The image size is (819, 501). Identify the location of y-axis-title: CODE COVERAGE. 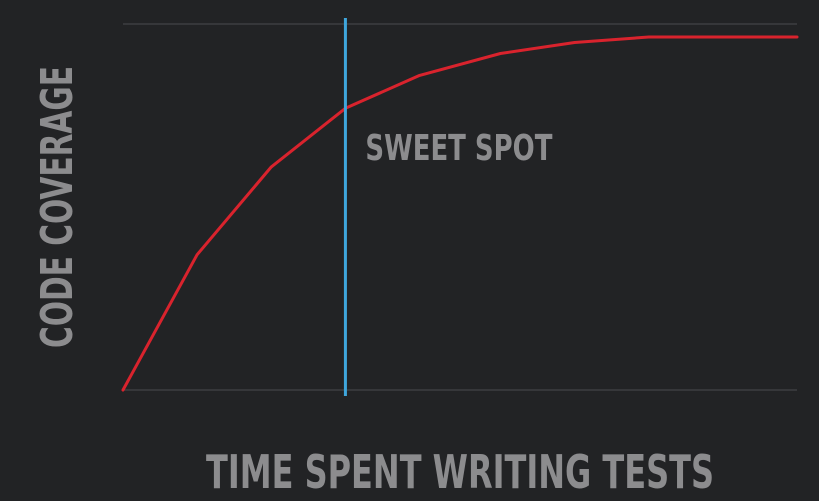
(57, 207).